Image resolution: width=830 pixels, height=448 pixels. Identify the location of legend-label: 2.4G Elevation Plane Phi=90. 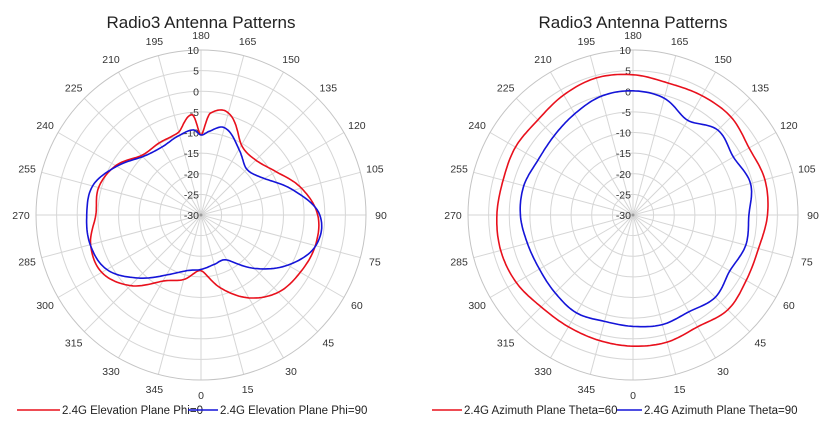
(293, 411).